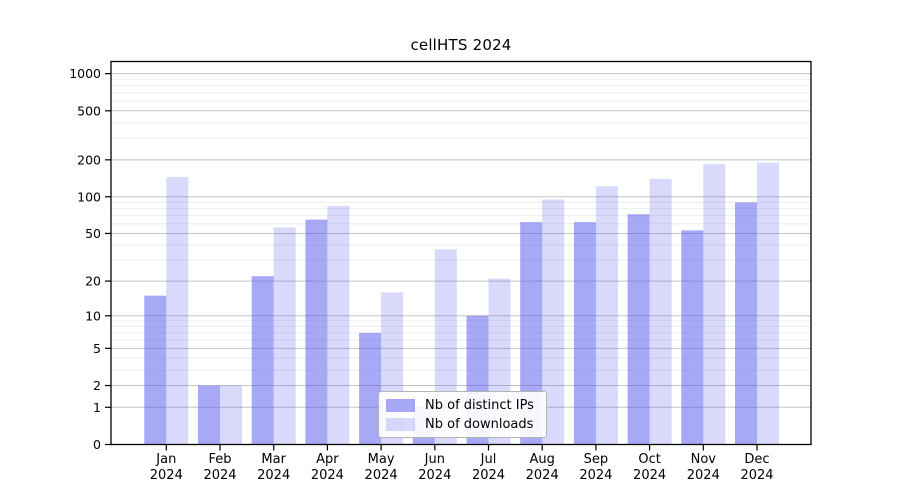 Image resolution: width=900 pixels, height=500 pixels. Describe the element at coordinates (553, 322) in the screenshot. I see `bar-aug-downloads` at that location.